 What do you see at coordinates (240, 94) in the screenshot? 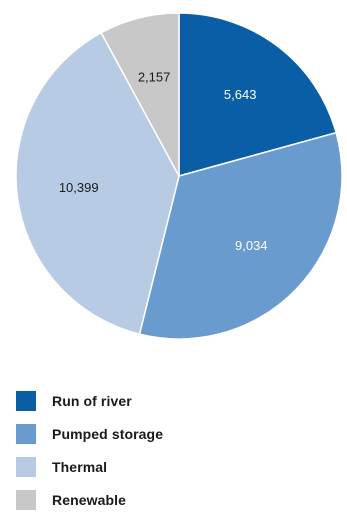
I see `pie-value-label-run-of-river: 5,643` at bounding box center [240, 94].